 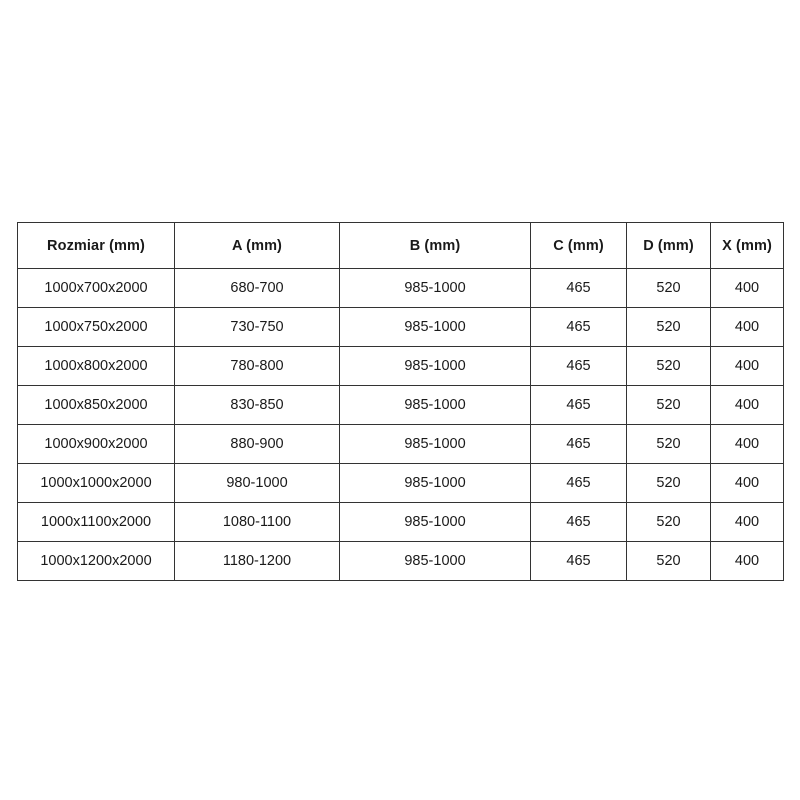 I want to click on cell-size: 1000x1200x2000, so click(x=96, y=561).